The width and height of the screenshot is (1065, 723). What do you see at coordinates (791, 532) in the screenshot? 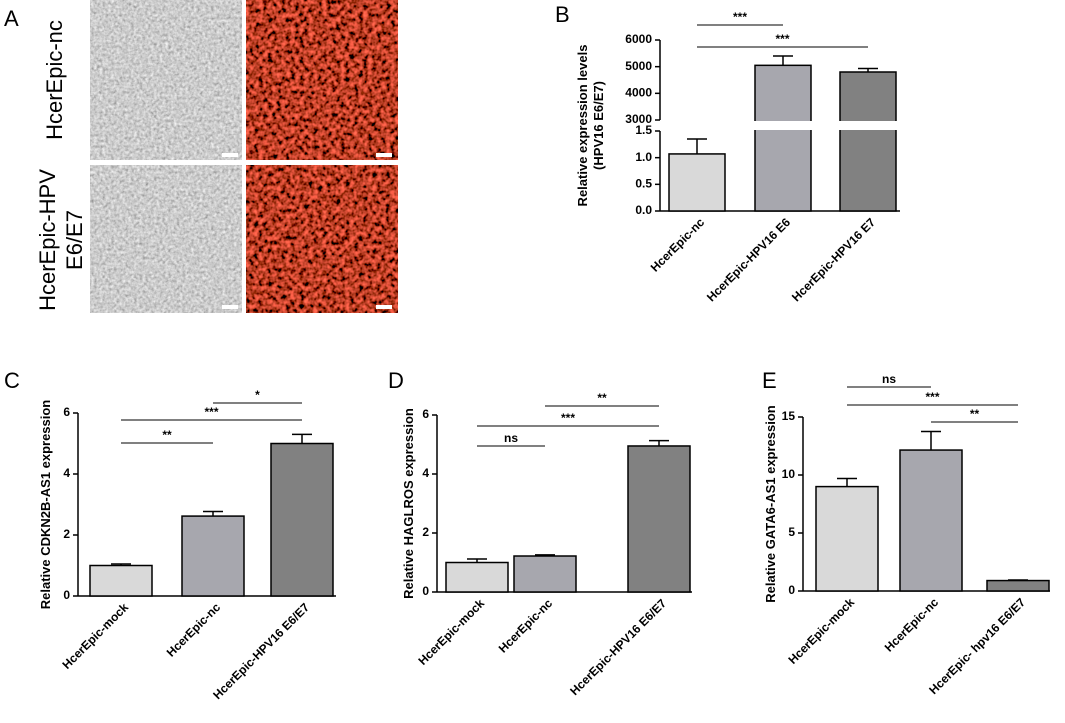
I see `y-tick-label: 5` at bounding box center [791, 532].